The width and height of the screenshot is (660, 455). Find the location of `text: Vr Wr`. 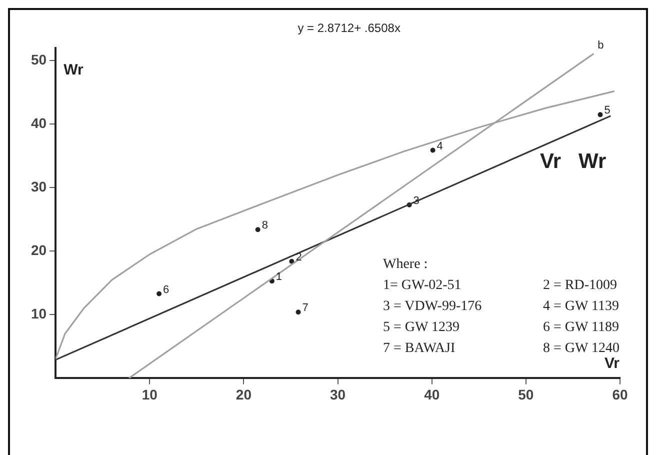

text: Vr Wr is located at coordinates (573, 161).